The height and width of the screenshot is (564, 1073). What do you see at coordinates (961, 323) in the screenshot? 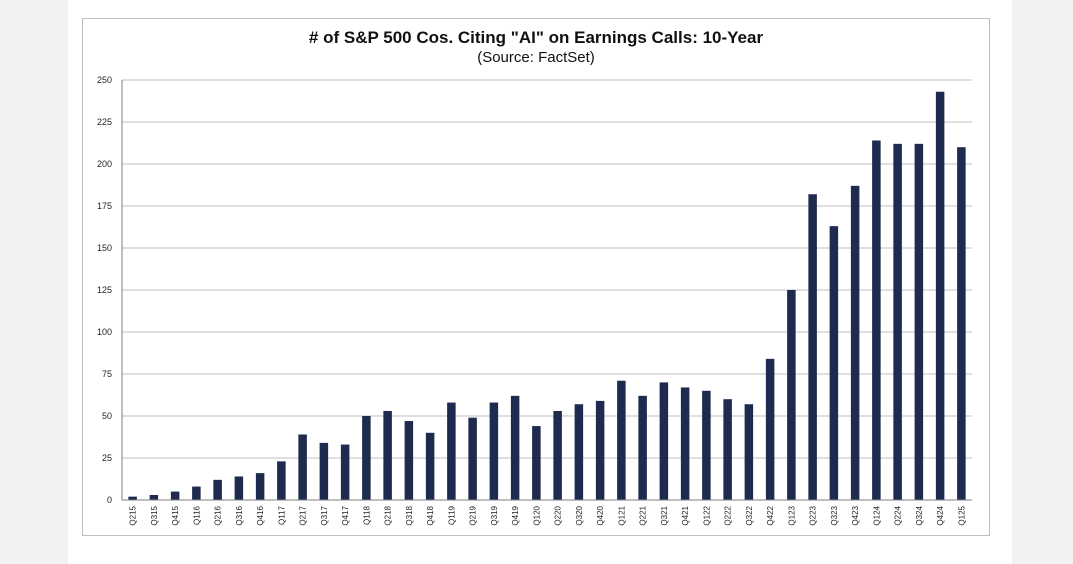
I see `bar-q125` at bounding box center [961, 323].